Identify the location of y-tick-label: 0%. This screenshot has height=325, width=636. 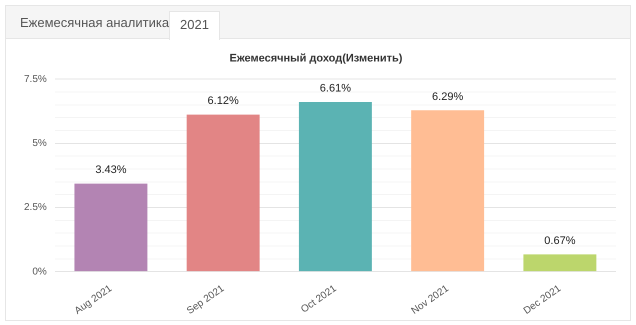
(39, 272).